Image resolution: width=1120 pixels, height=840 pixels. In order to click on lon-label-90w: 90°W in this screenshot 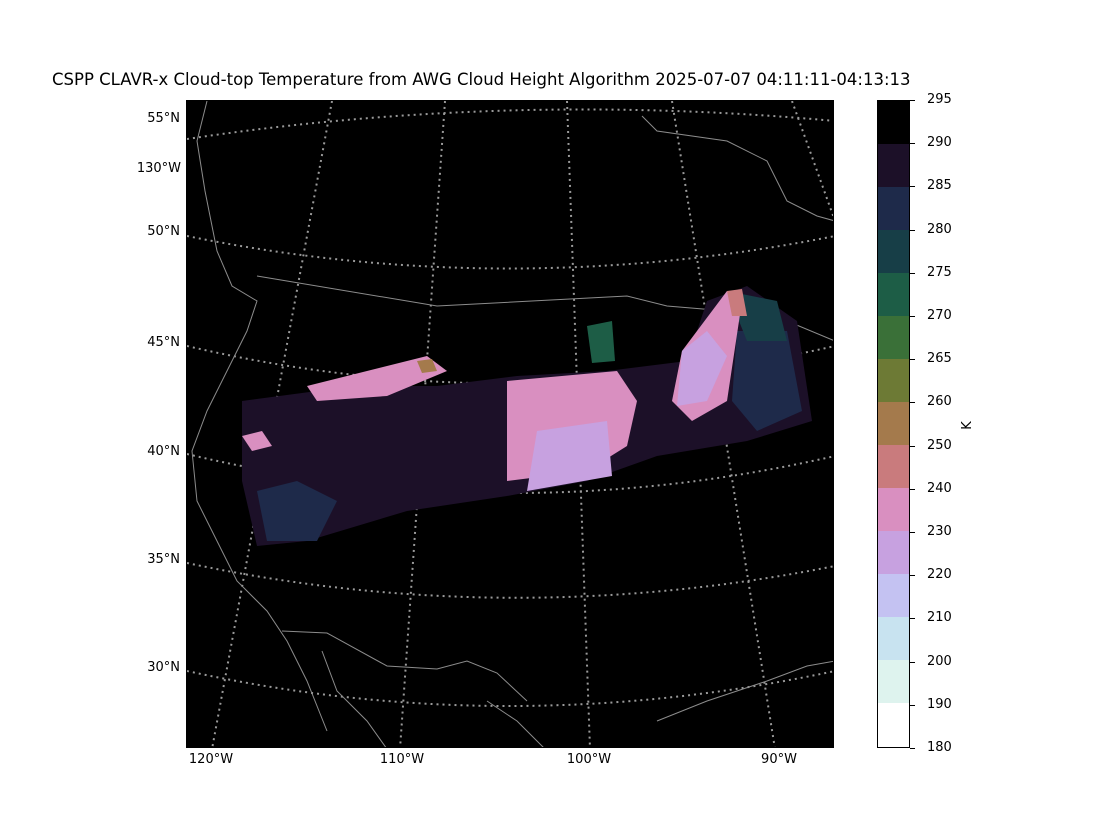, I will do `click(779, 759)`.